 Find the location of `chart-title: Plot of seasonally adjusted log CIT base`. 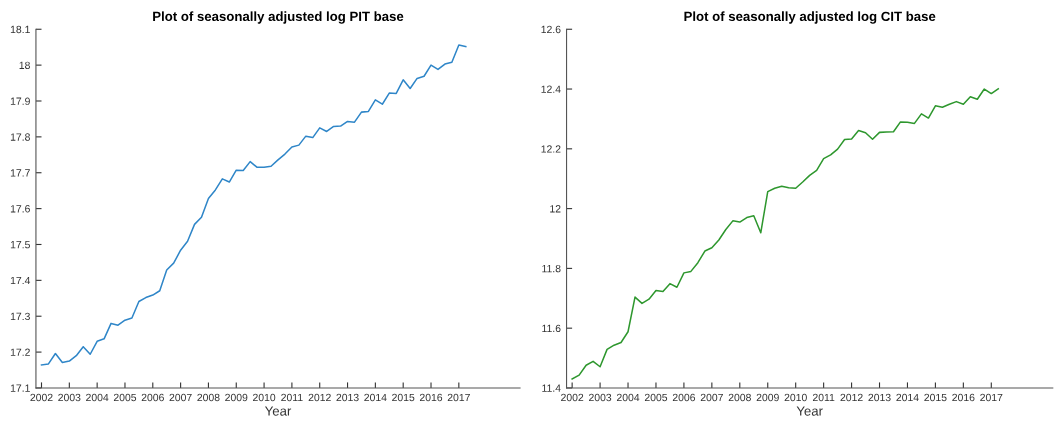

chart-title: Plot of seasonally adjusted log CIT base is located at coordinates (810, 17).